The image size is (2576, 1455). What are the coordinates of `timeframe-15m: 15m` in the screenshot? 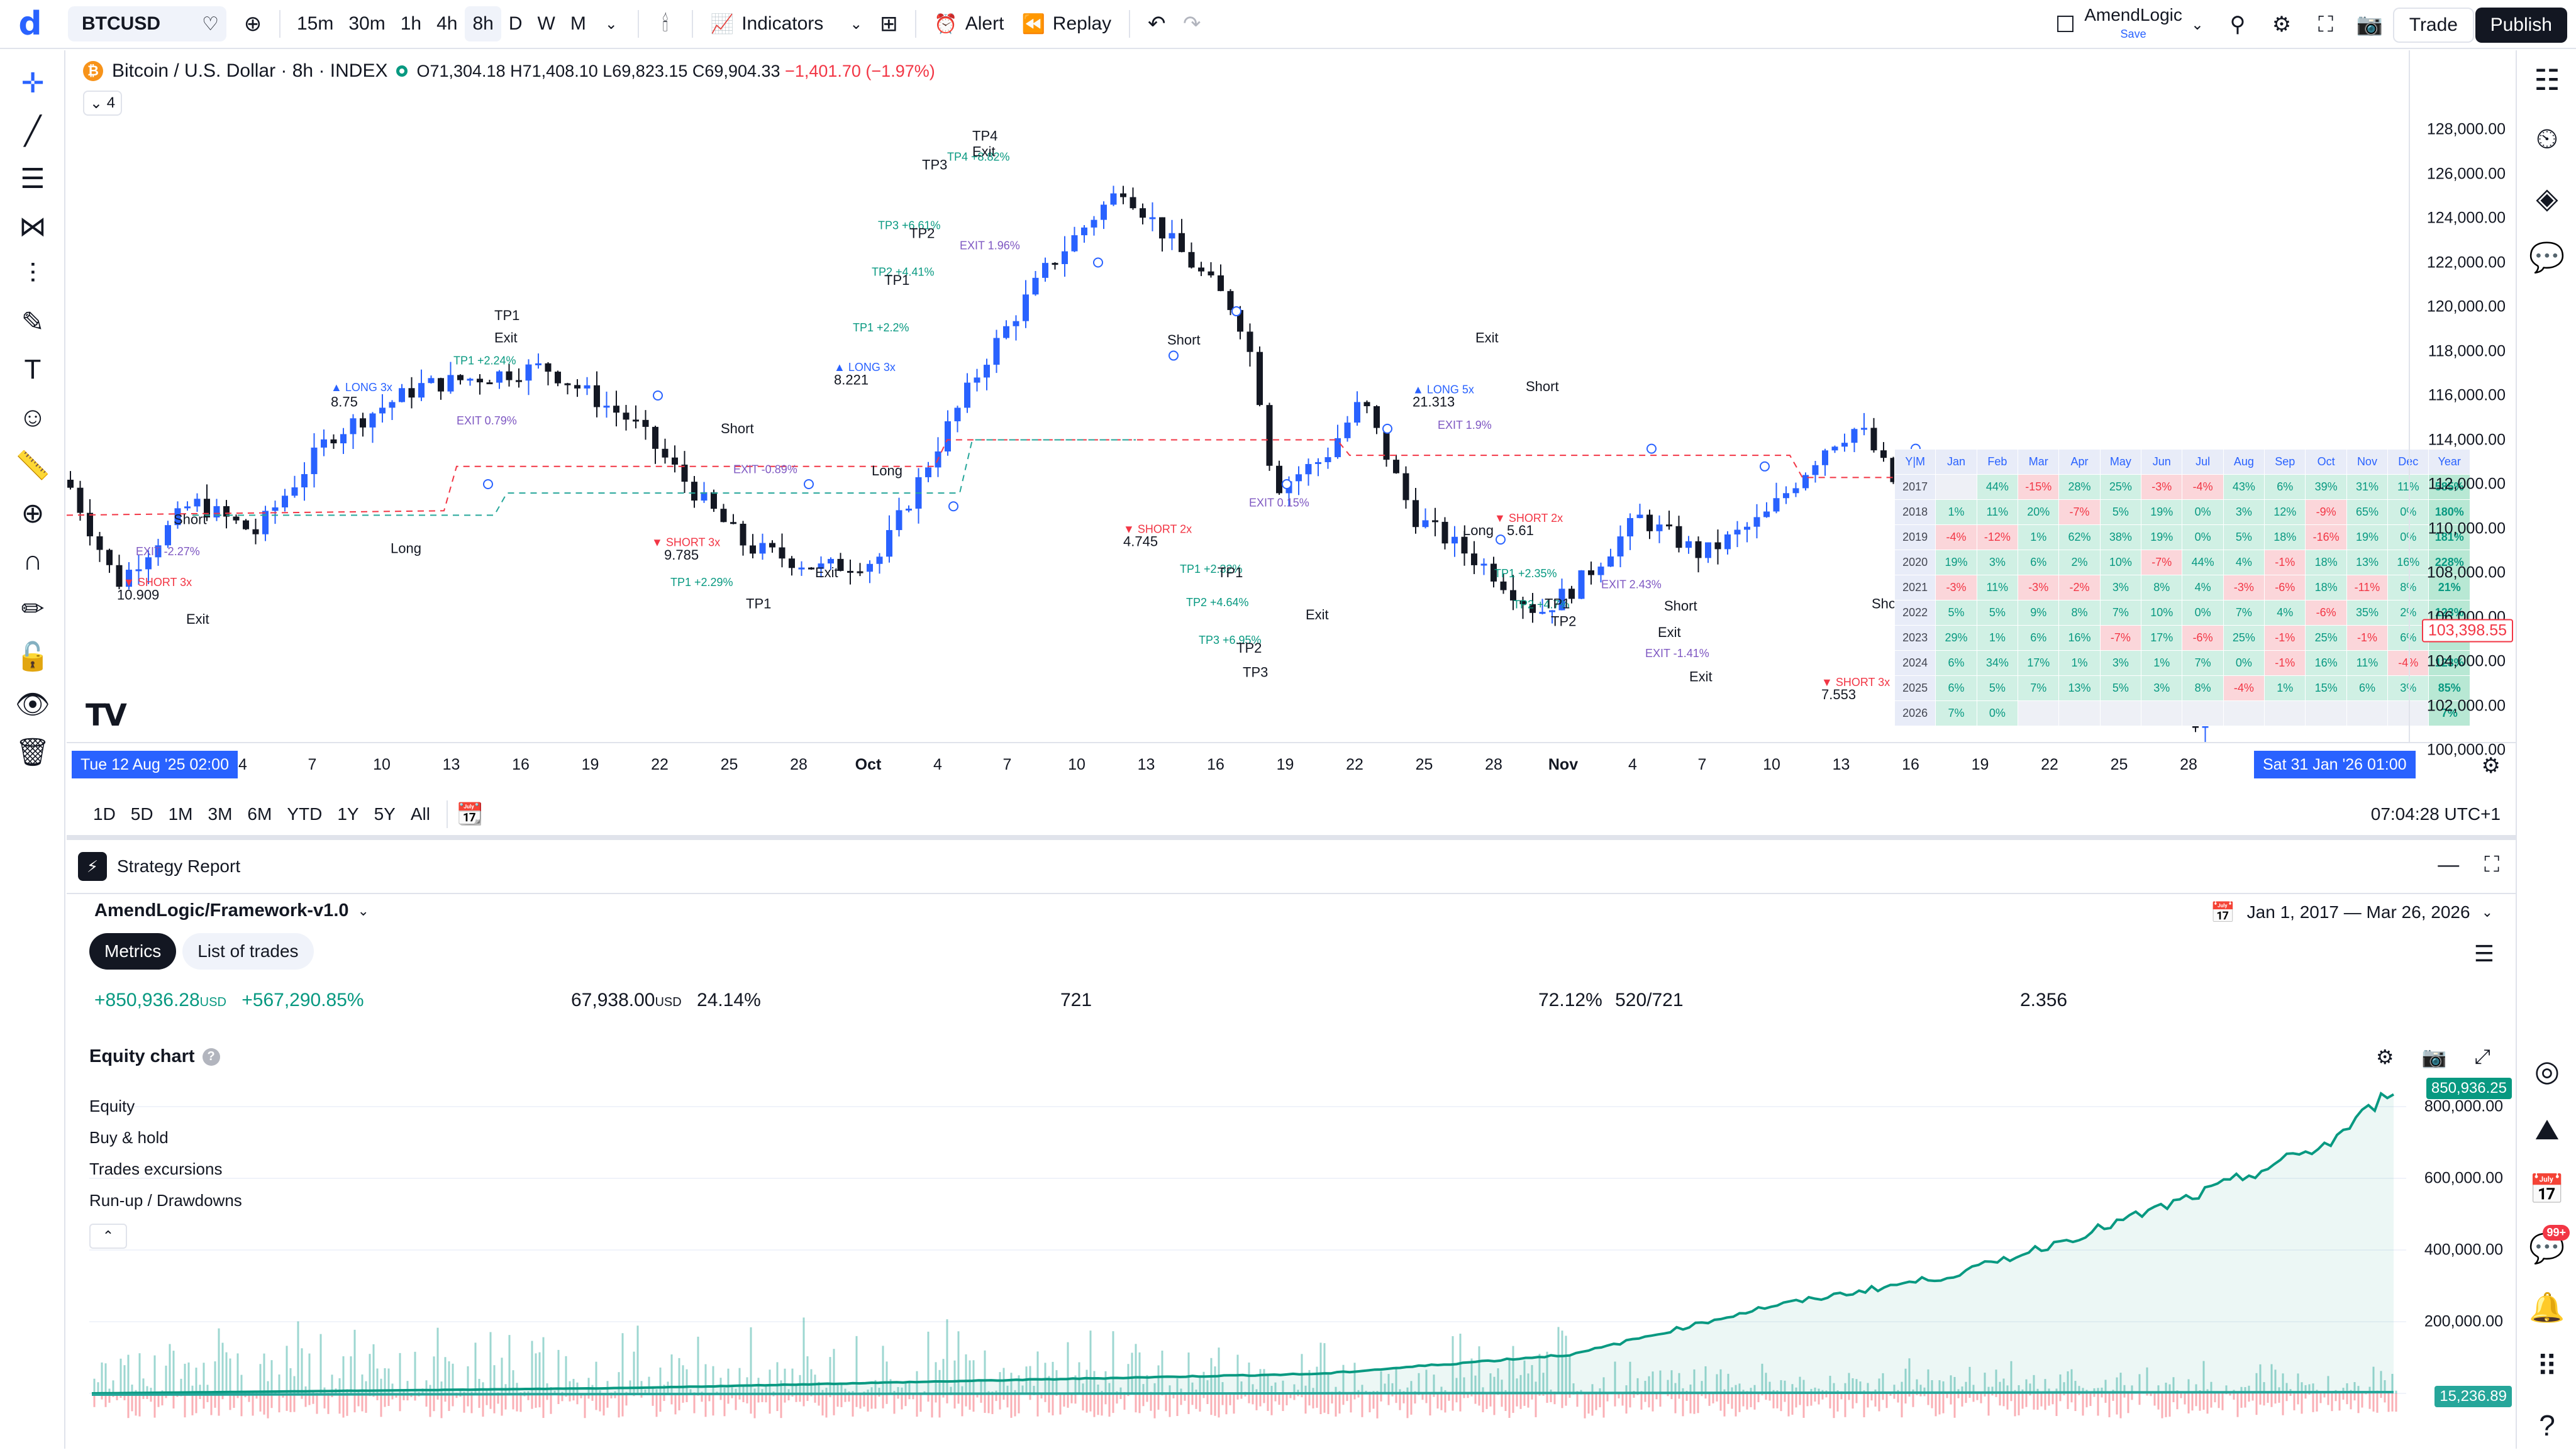 It's located at (315, 23).